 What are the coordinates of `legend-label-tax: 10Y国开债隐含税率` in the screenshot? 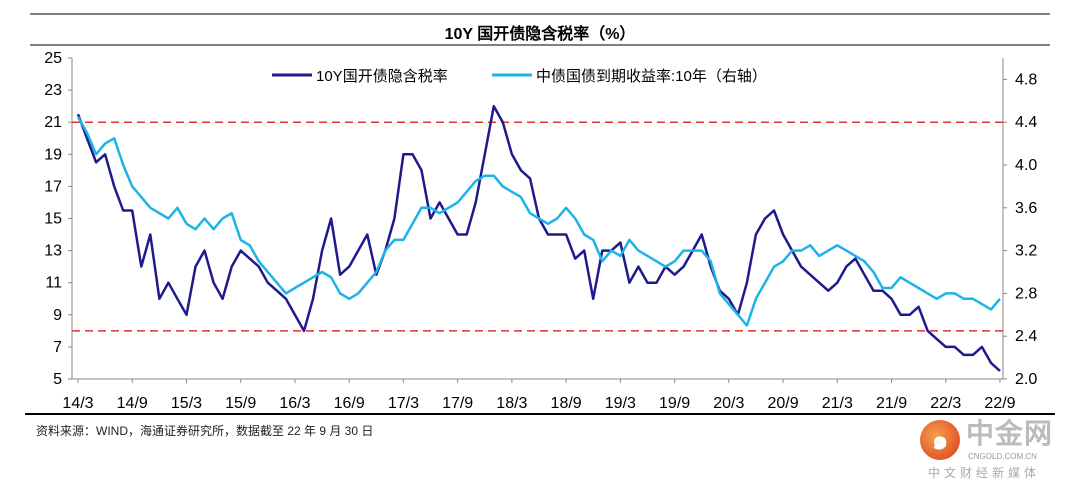 It's located at (382, 76).